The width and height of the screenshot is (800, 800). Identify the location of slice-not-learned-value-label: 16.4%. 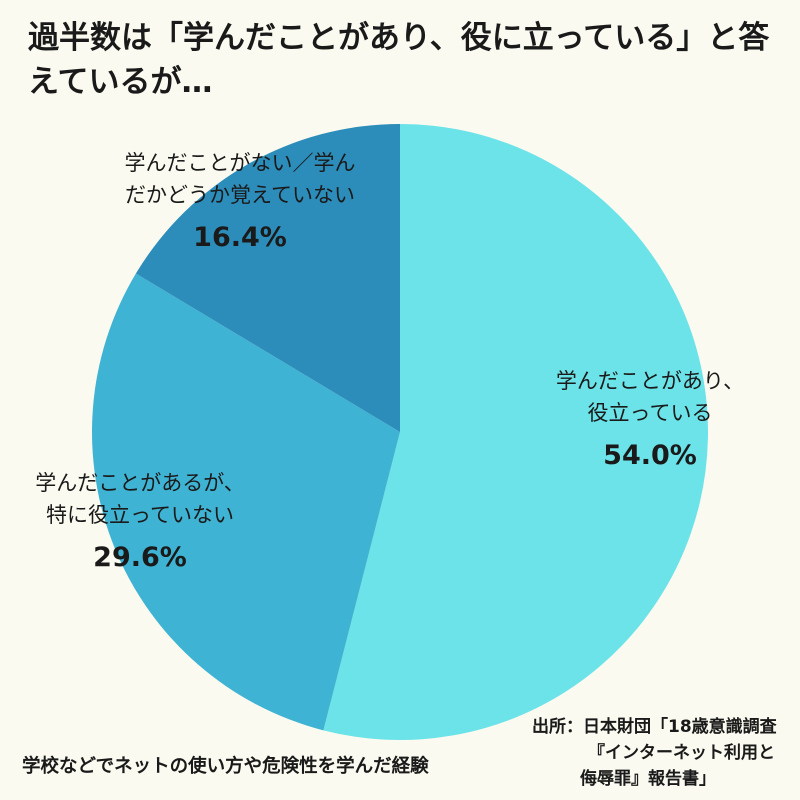
(240, 237).